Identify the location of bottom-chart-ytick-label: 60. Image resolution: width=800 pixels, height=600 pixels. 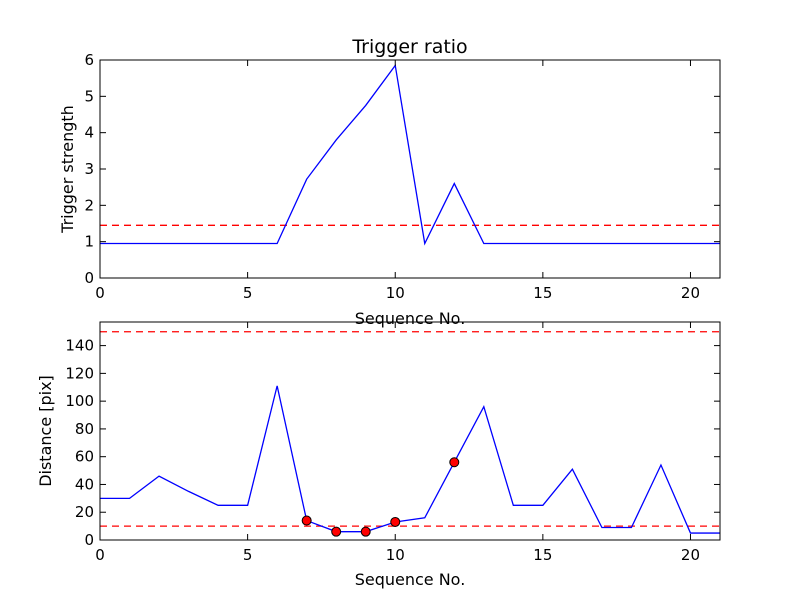
(84, 457).